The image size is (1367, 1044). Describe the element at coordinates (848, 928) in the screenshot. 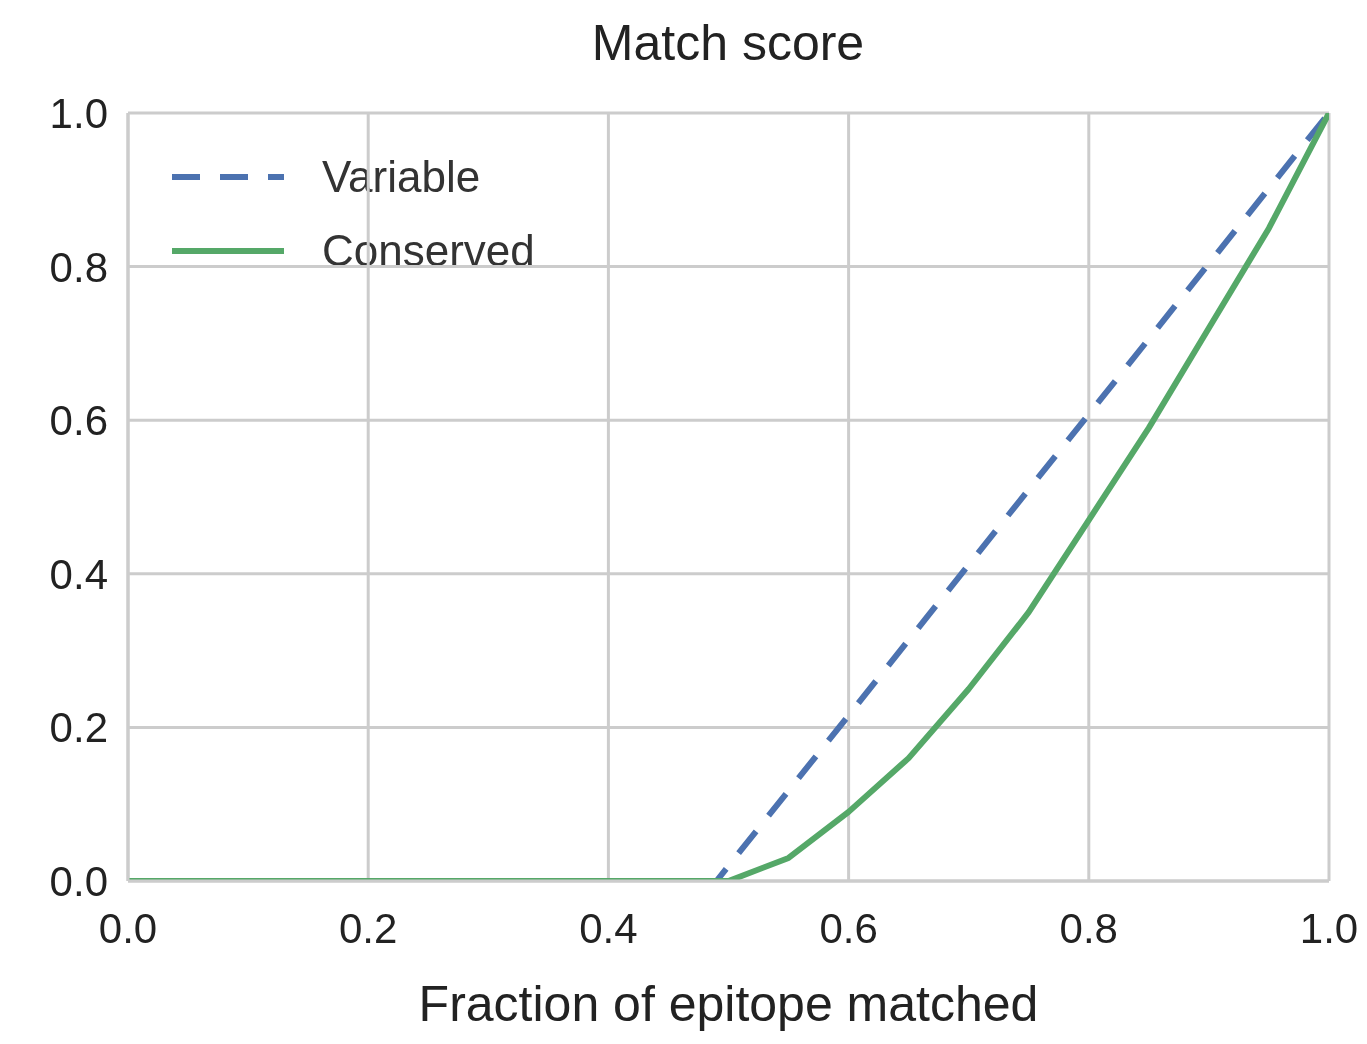

I see `x-tick-label: 0.6` at that location.